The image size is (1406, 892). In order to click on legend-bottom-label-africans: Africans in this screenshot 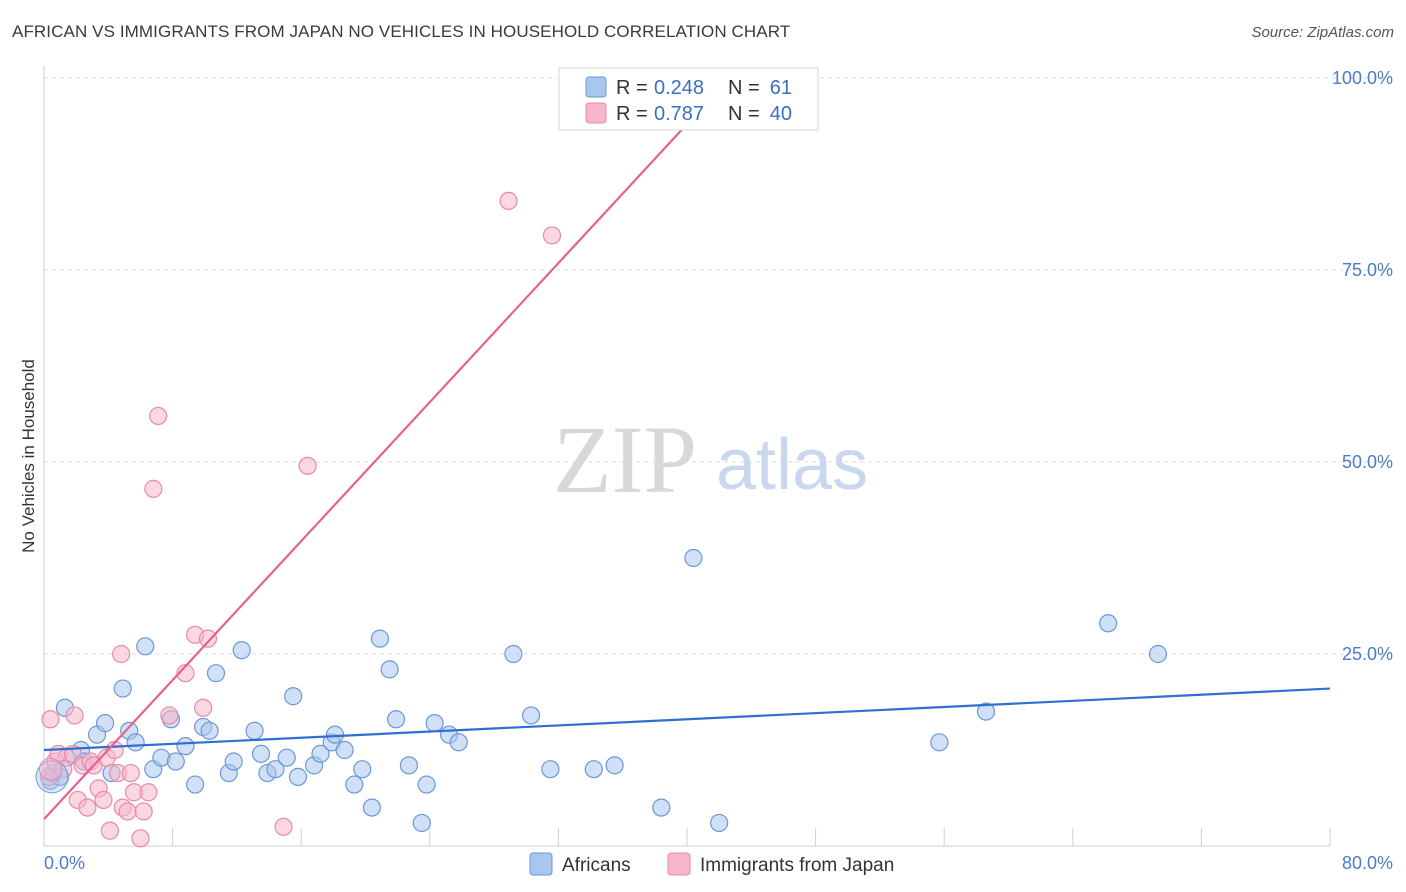, I will do `click(596, 865)`.